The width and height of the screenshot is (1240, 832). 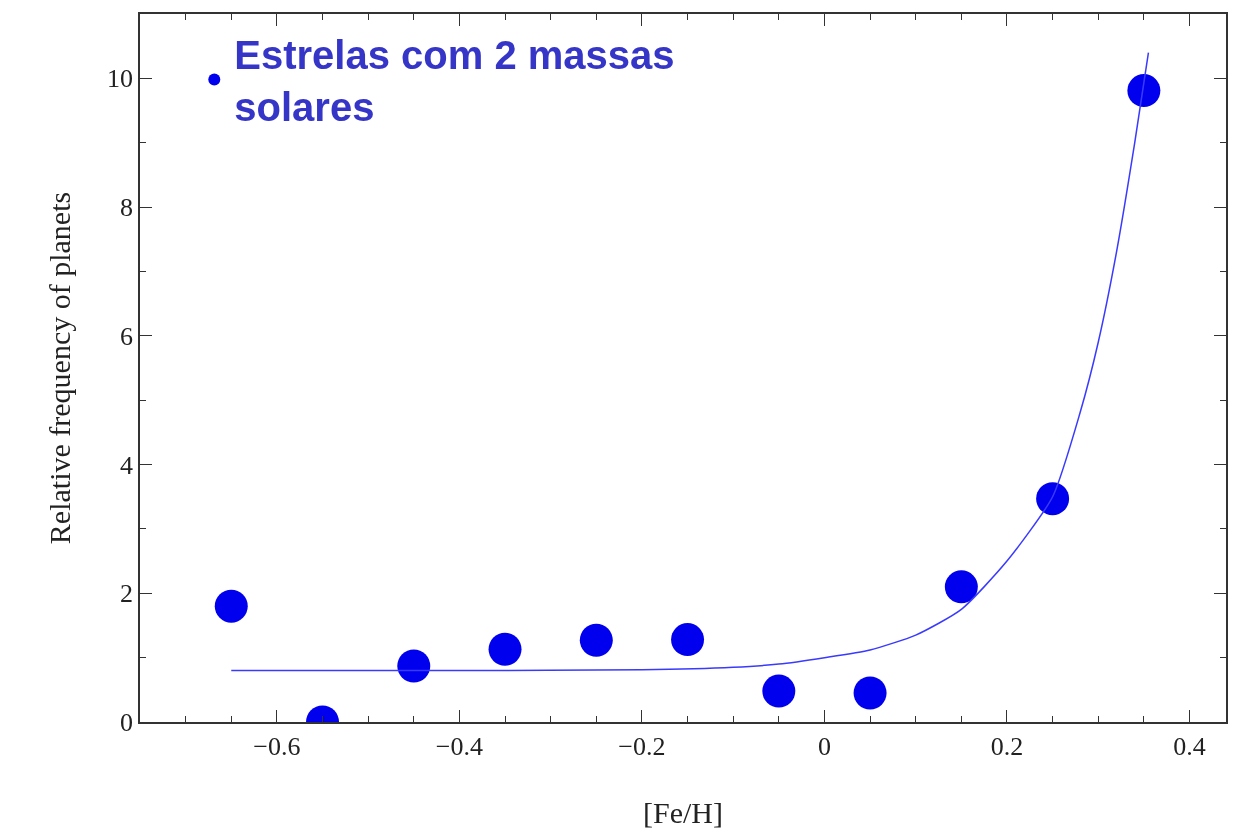 I want to click on y-tick-label: 6, so click(x=127, y=336).